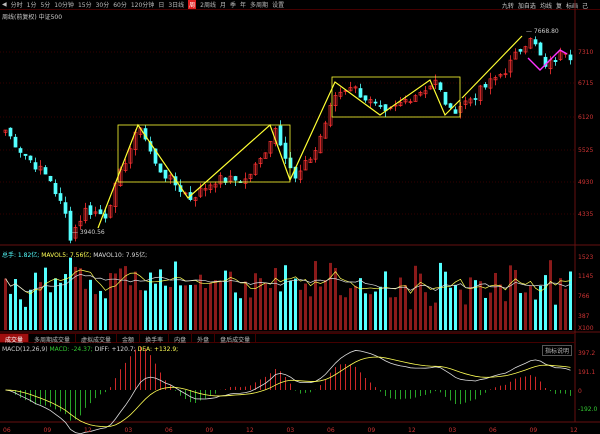 The image size is (600, 434). Describe the element at coordinates (208, 5) in the screenshot. I see `period-11: 2周线` at that location.